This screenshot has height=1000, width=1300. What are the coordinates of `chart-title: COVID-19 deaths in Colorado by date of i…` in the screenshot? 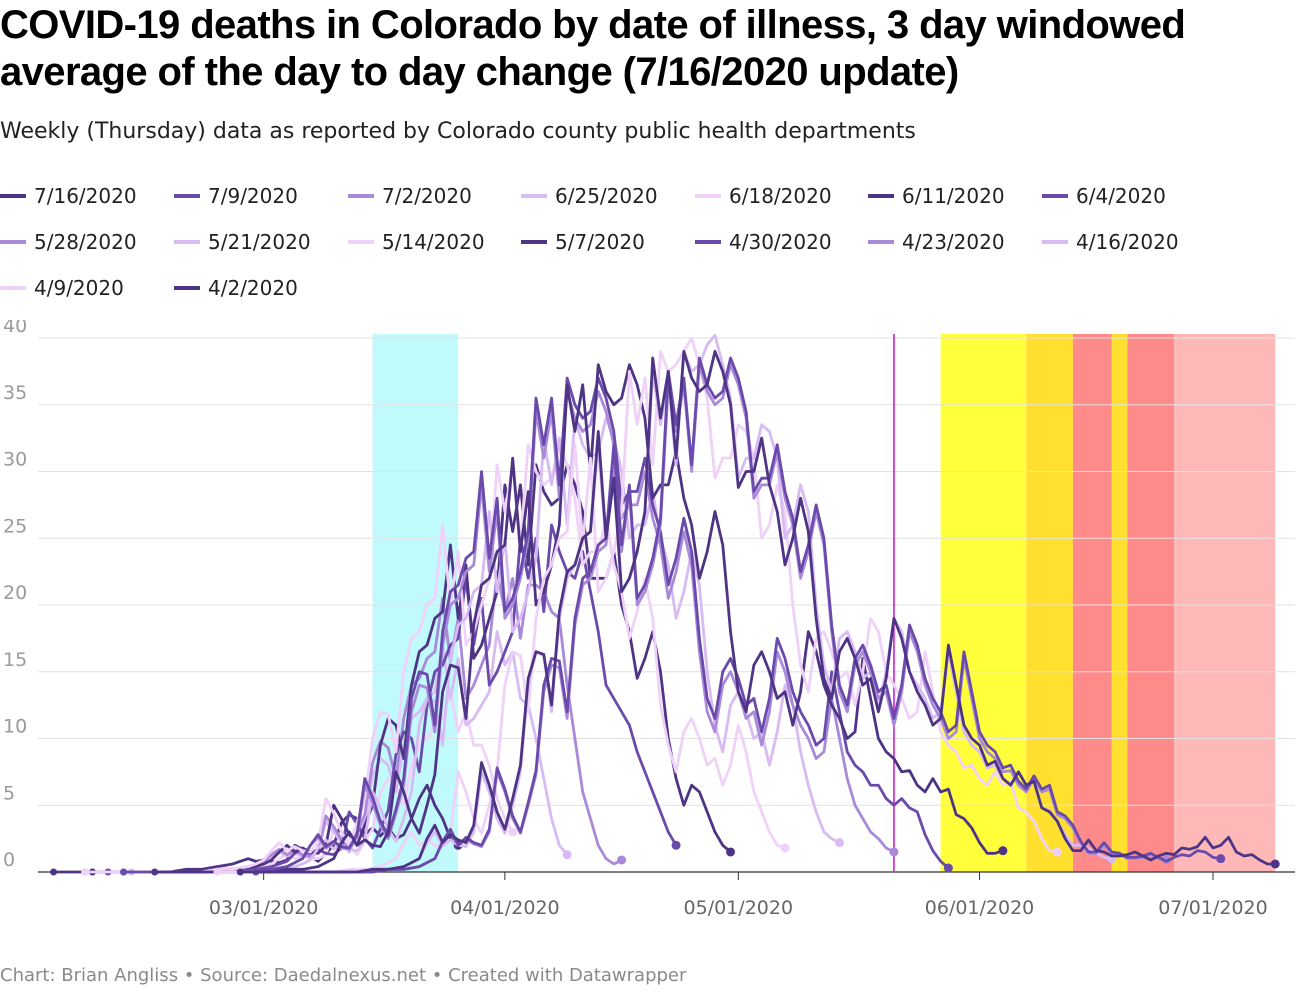 It's located at (593, 48).